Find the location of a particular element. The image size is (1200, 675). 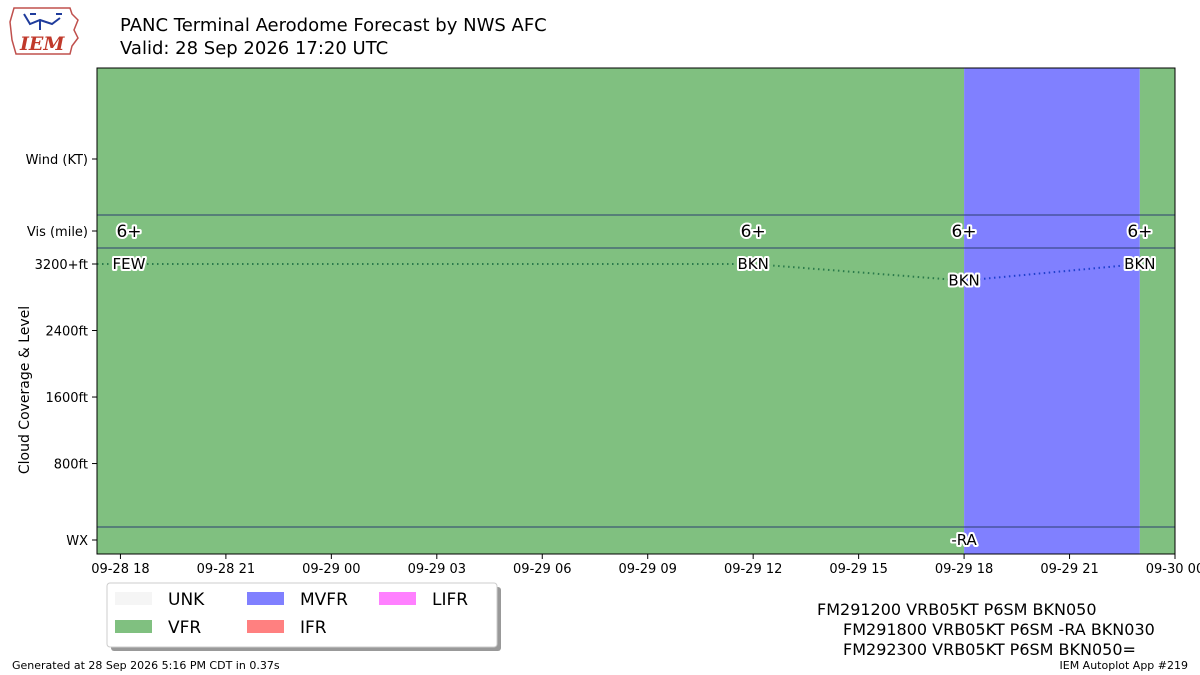

legend-swatch-lifr is located at coordinates (397, 598).